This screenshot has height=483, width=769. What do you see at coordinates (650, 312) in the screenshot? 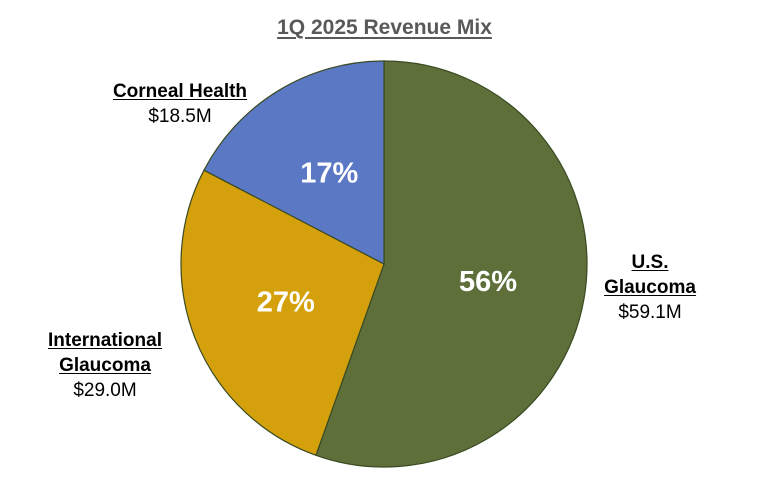
I see `label-value: $59.1M` at bounding box center [650, 312].